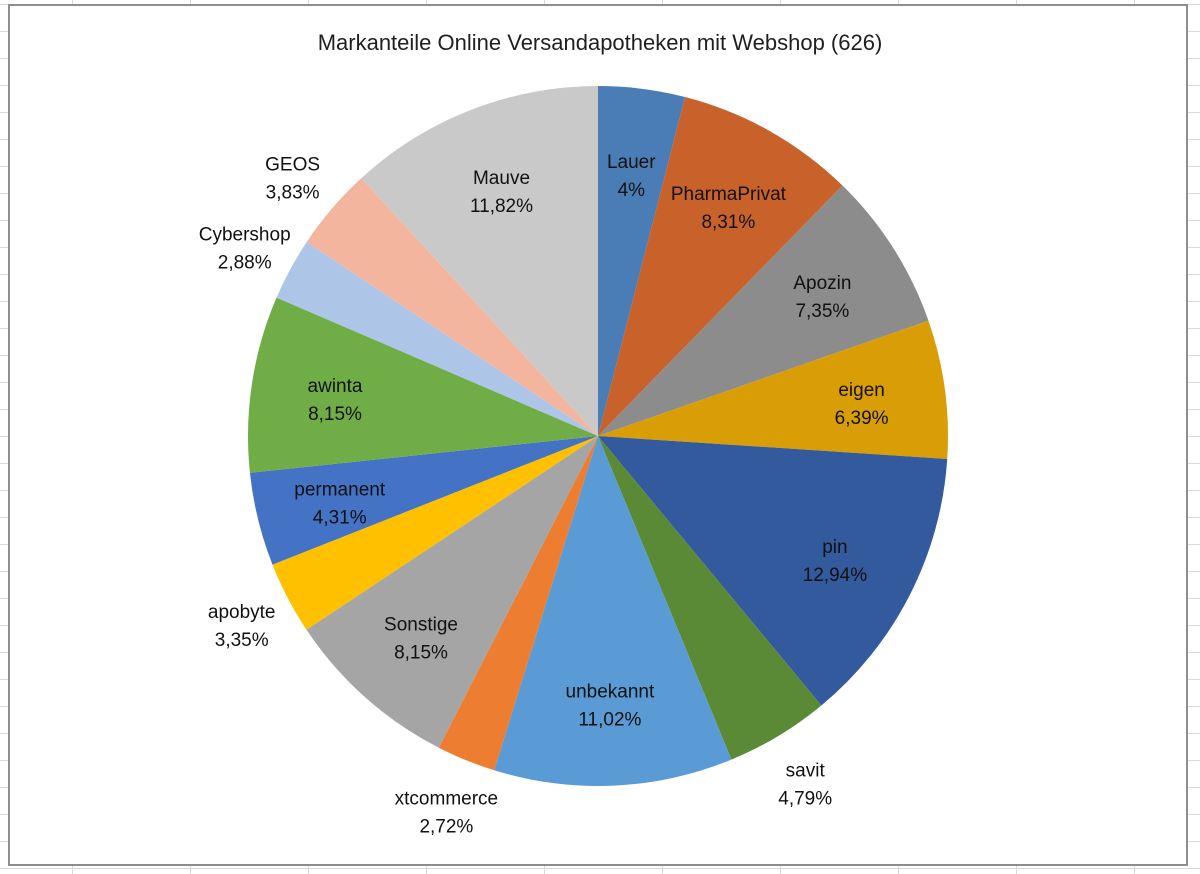 This screenshot has height=874, width=1200. I want to click on data-label-unbekannt: unbekannt 11,02%, so click(610, 706).